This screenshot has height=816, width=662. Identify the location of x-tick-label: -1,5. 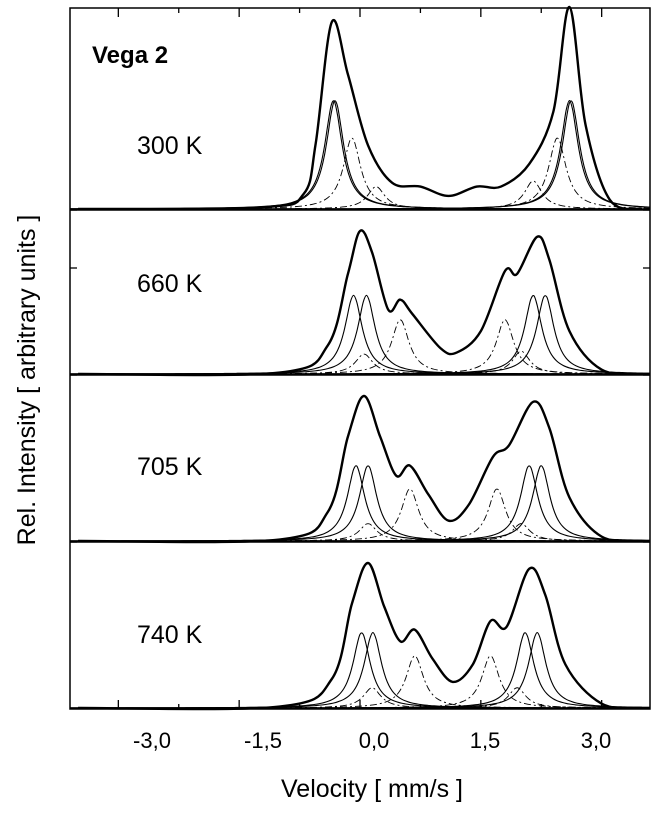
(263, 740).